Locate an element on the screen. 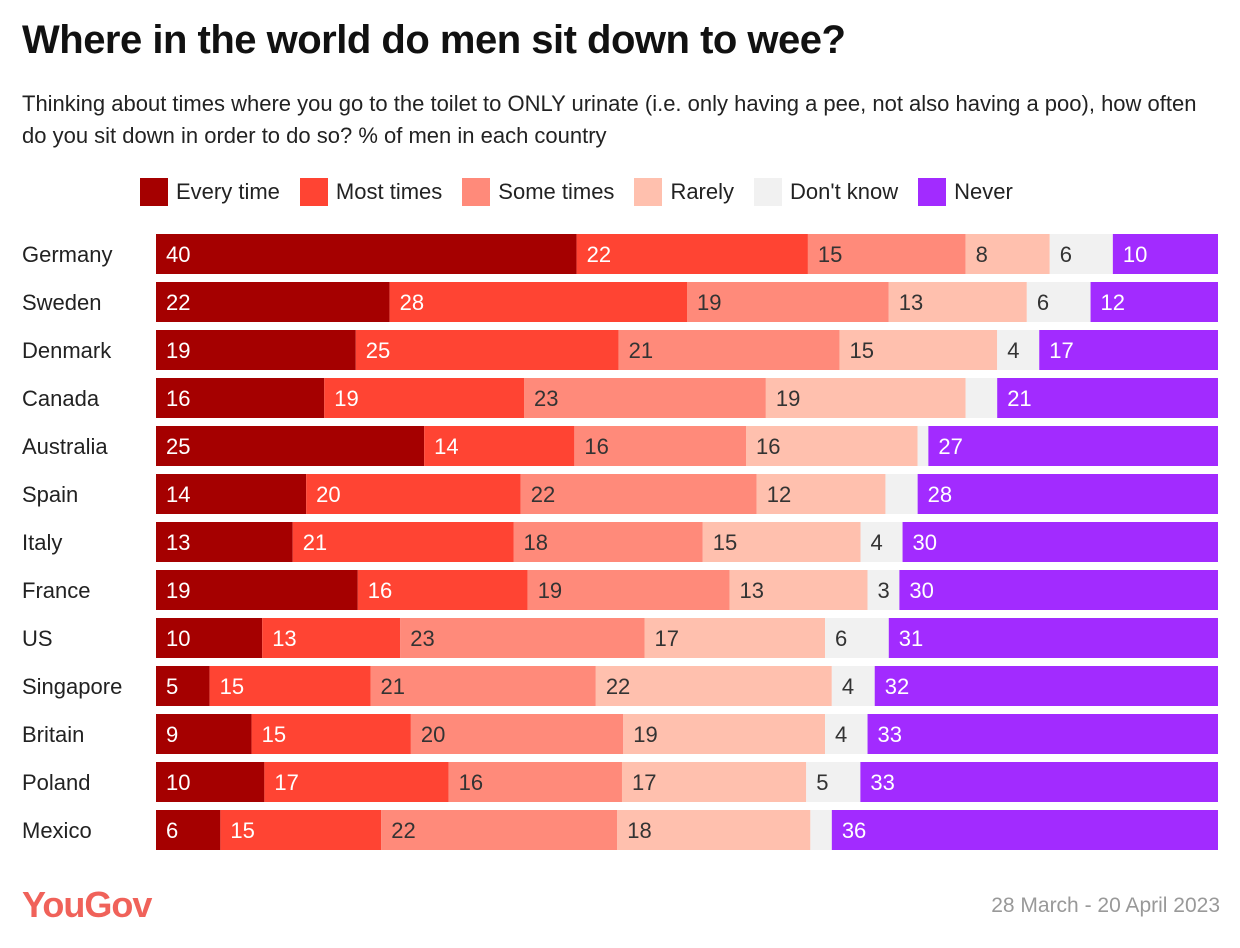 The image size is (1240, 948). data-label: 28 is located at coordinates (940, 494).